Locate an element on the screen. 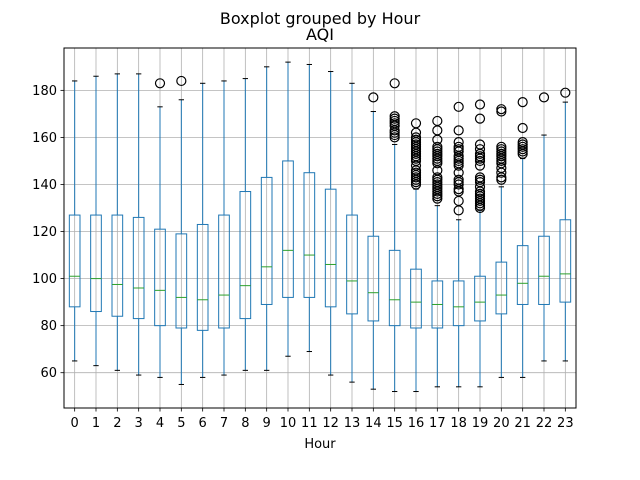 This screenshot has height=480, width=640. x-tick-label: 13 is located at coordinates (352, 423).